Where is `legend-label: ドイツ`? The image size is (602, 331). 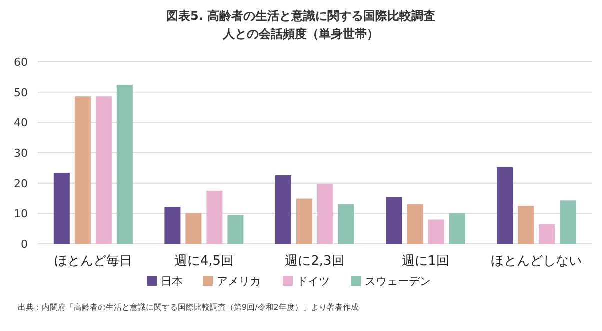
legend-label: ドイツ is located at coordinates (313, 281).